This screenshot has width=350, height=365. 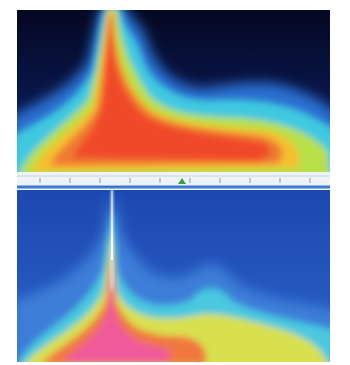 What do you see at coordinates (182, 181) in the screenshot?
I see `ruler-marker` at bounding box center [182, 181].